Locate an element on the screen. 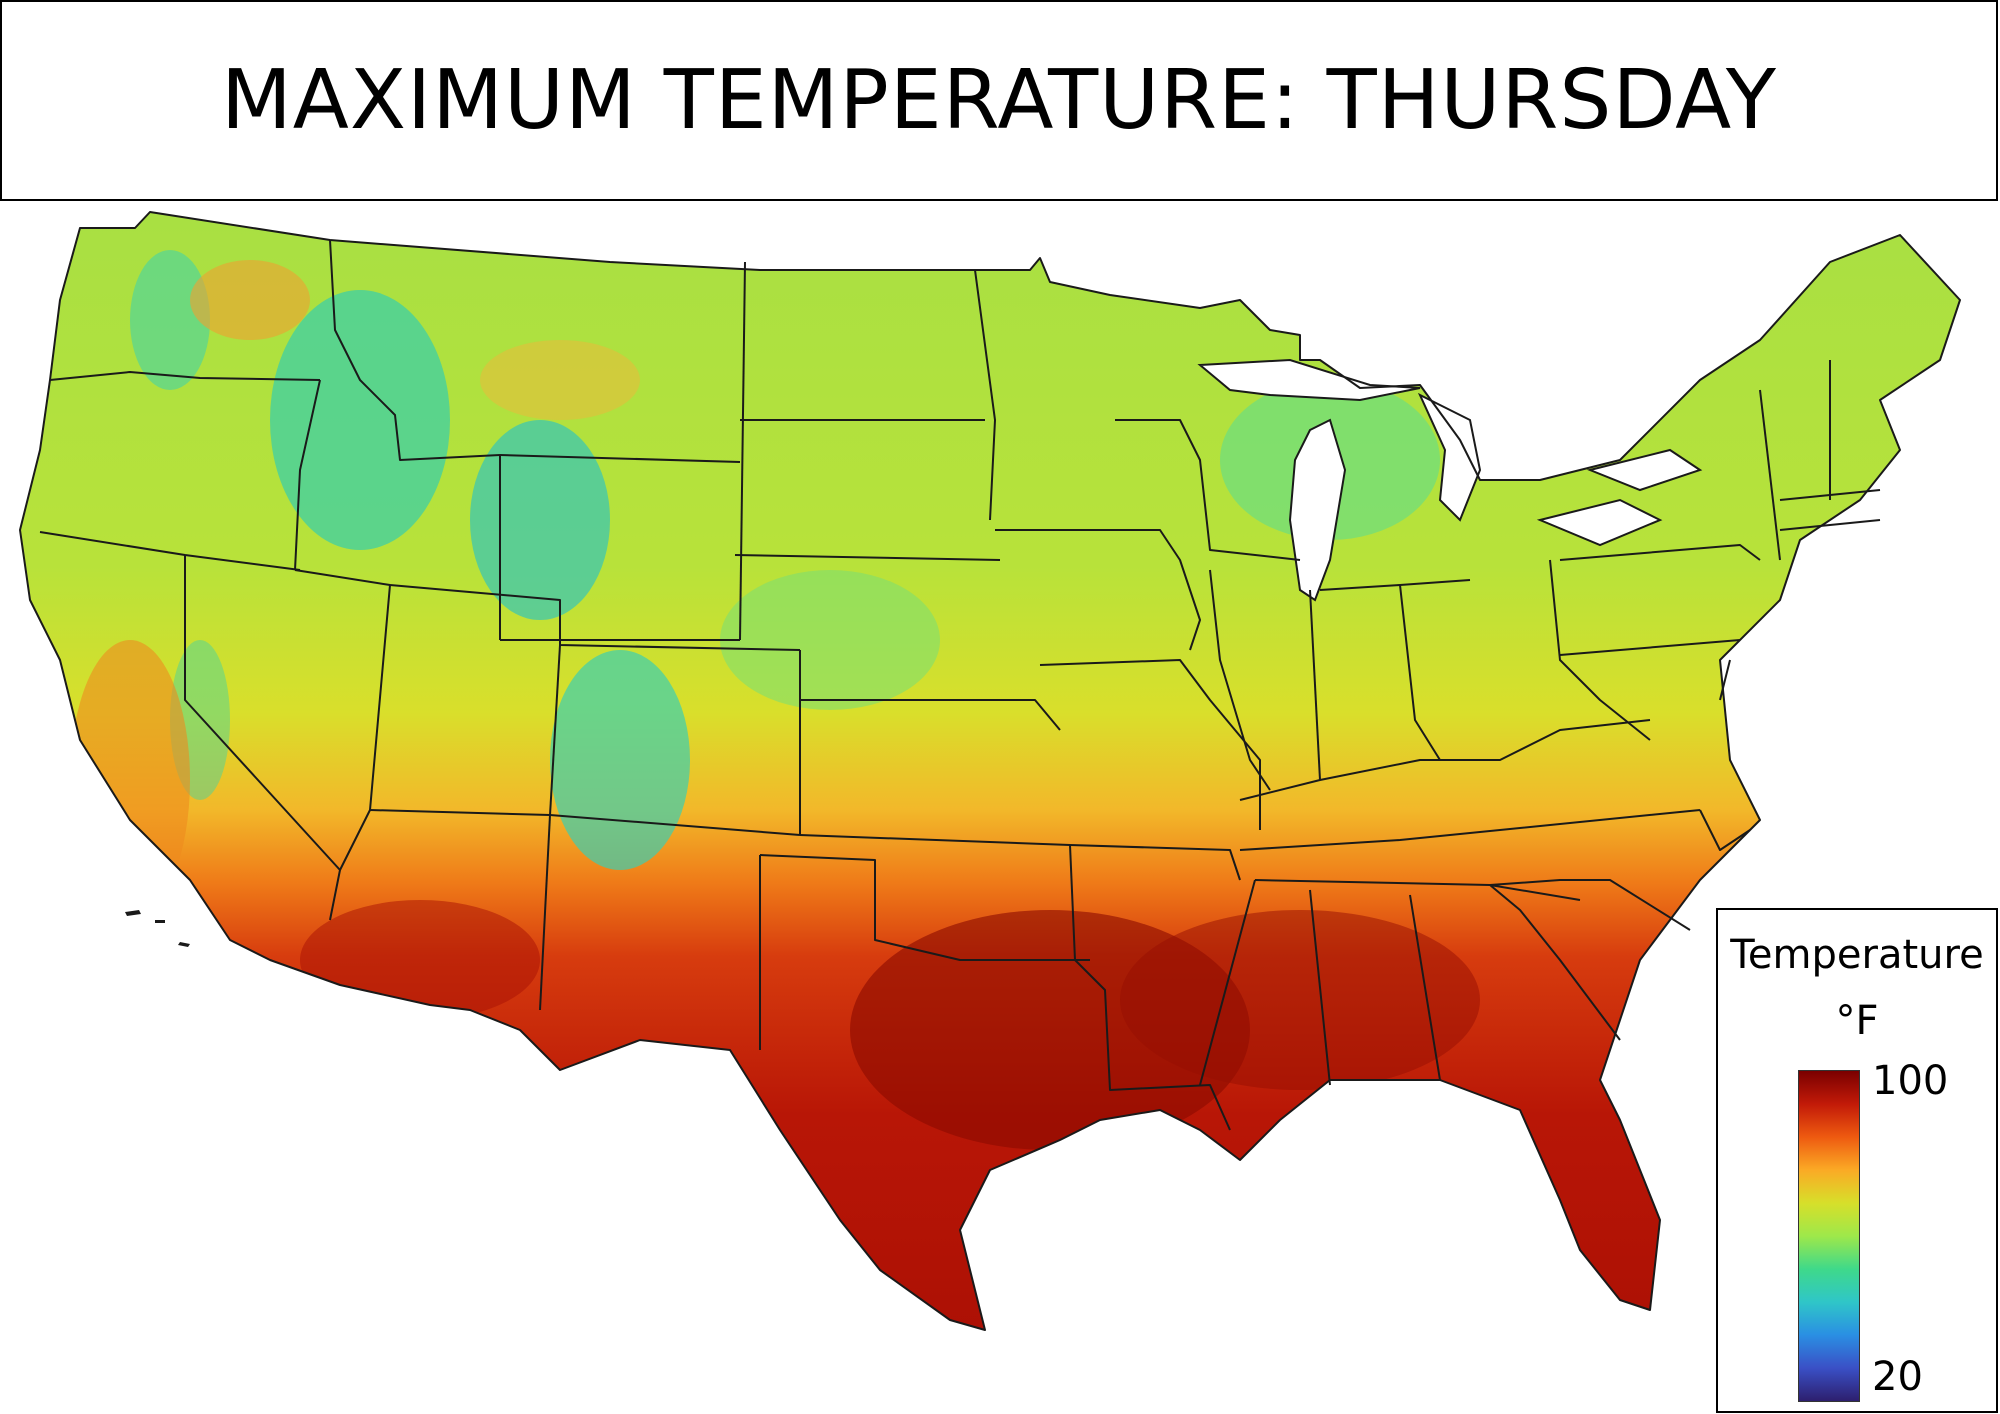 This screenshot has width=2000, height=1414. legend-max-label: 100 is located at coordinates (1910, 1081).